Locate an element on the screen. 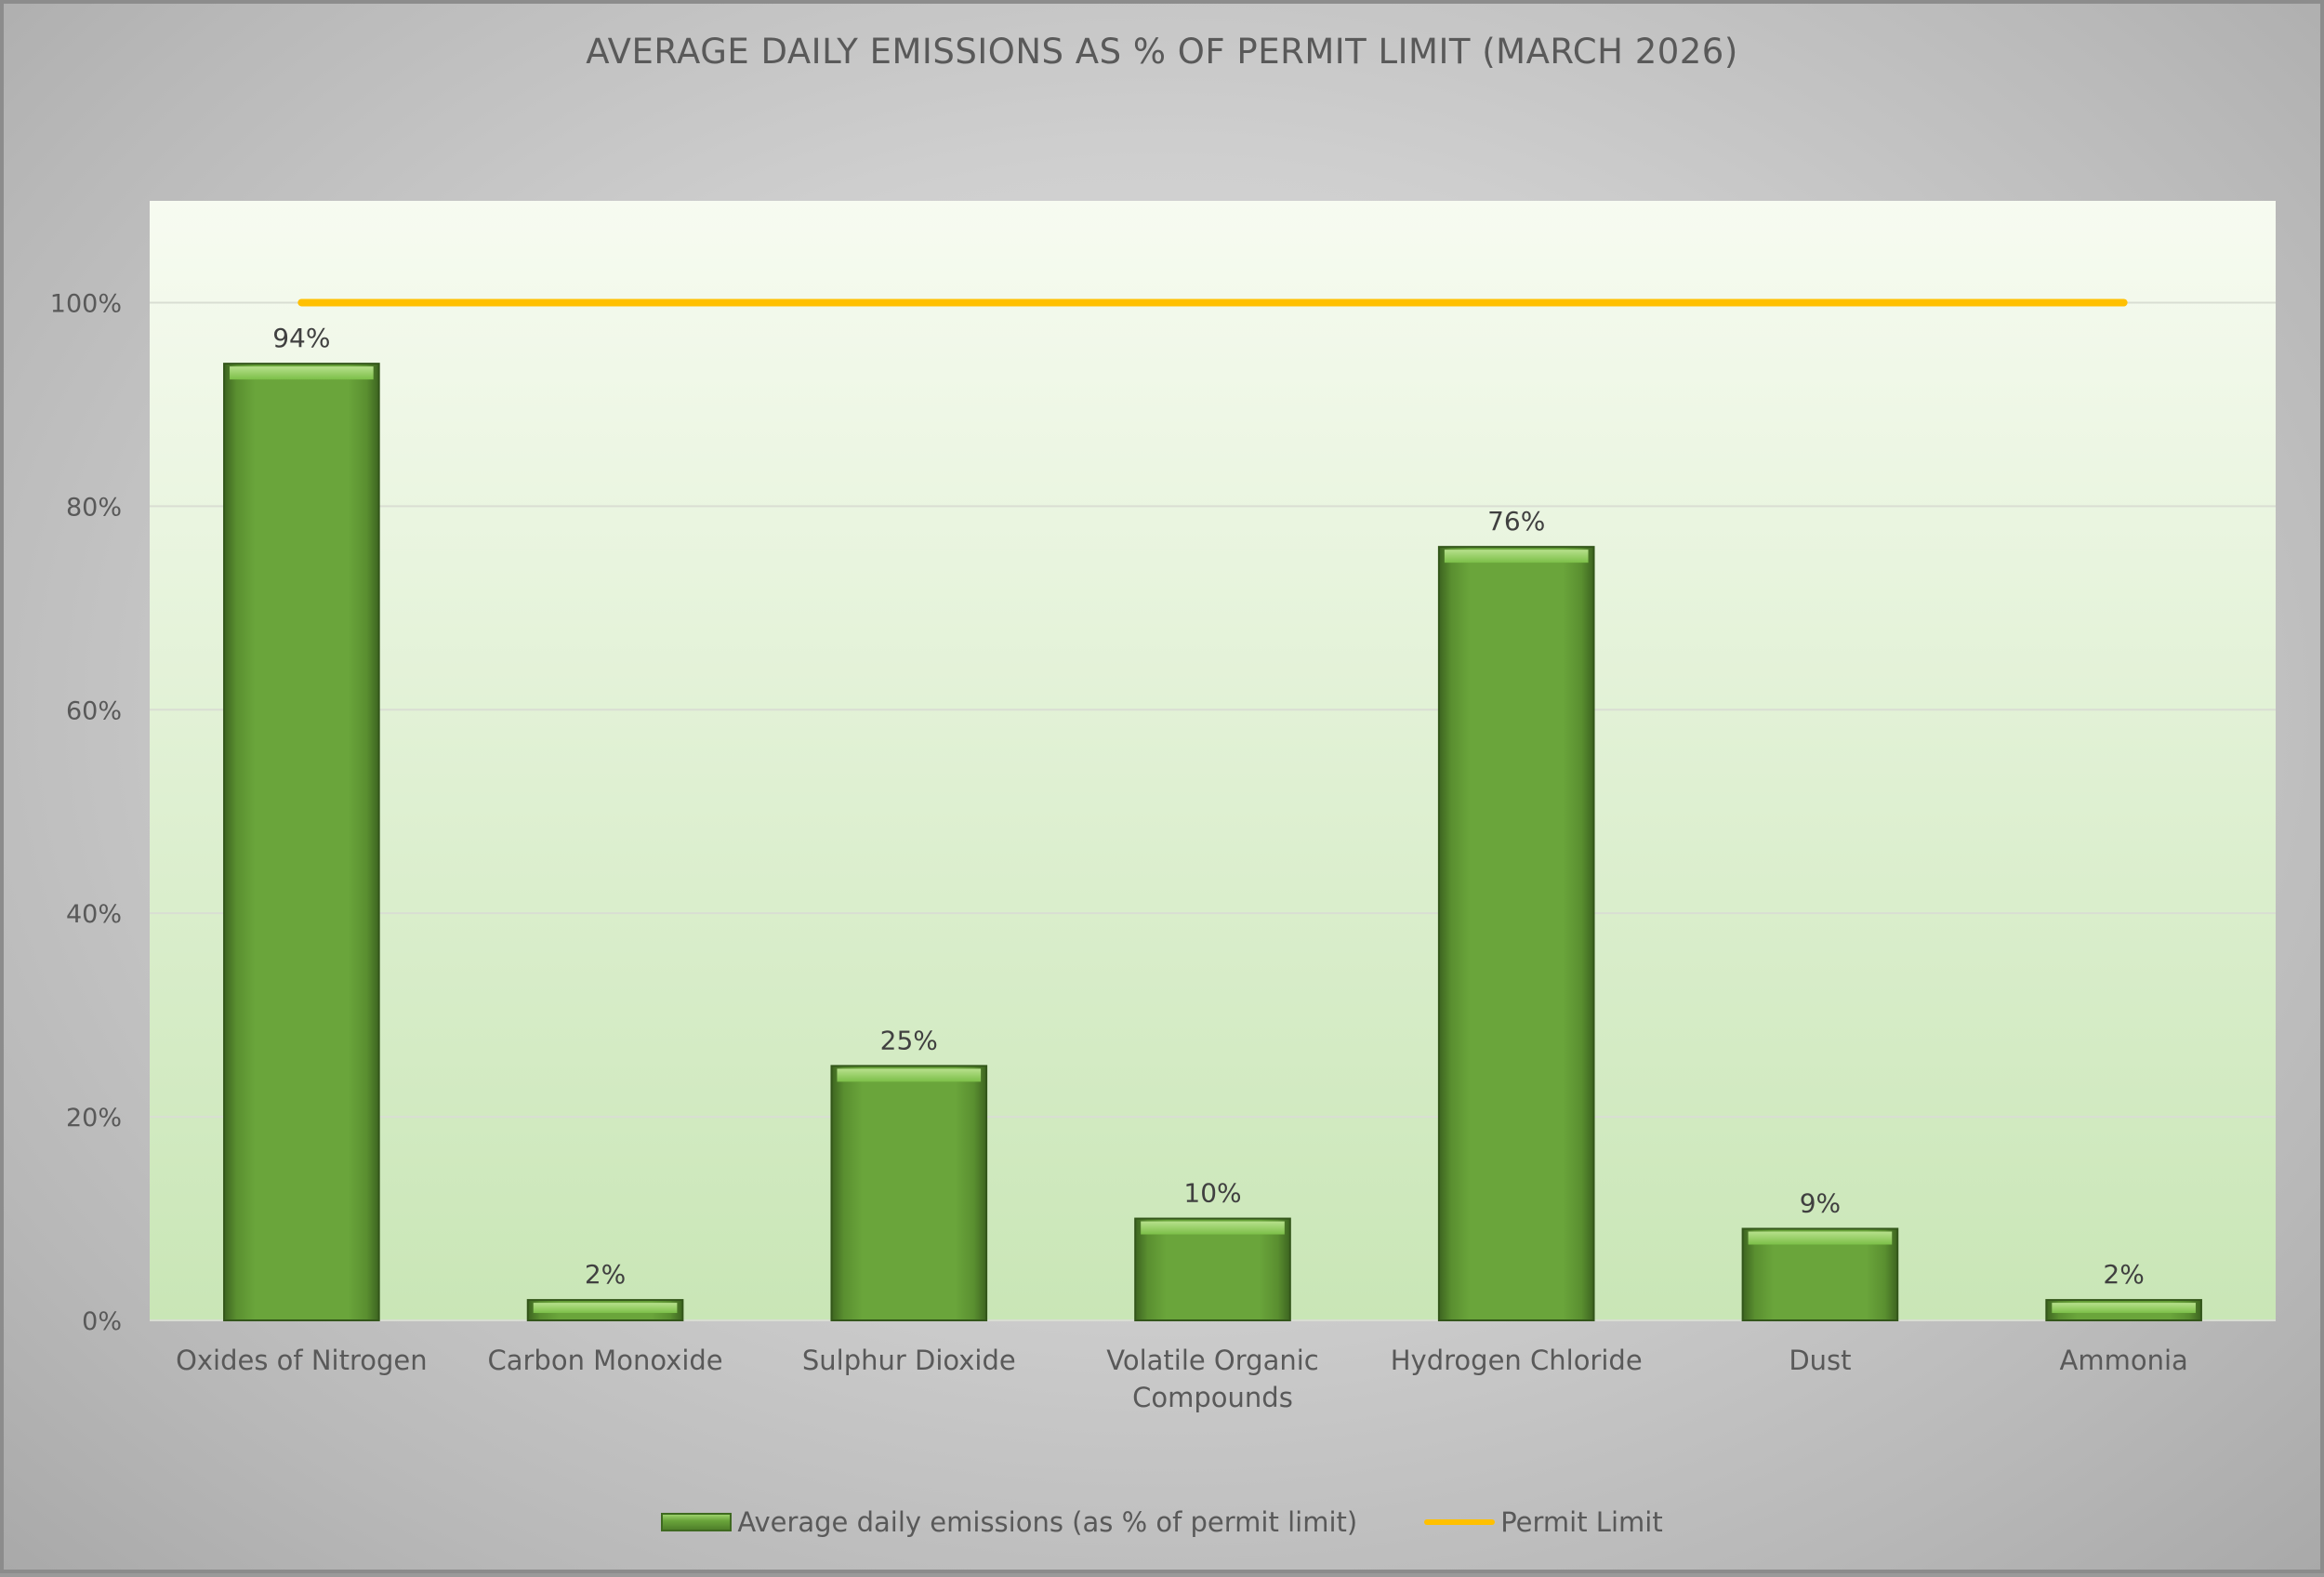 This screenshot has width=2324, height=1577. data-label: 10% is located at coordinates (1212, 1193).